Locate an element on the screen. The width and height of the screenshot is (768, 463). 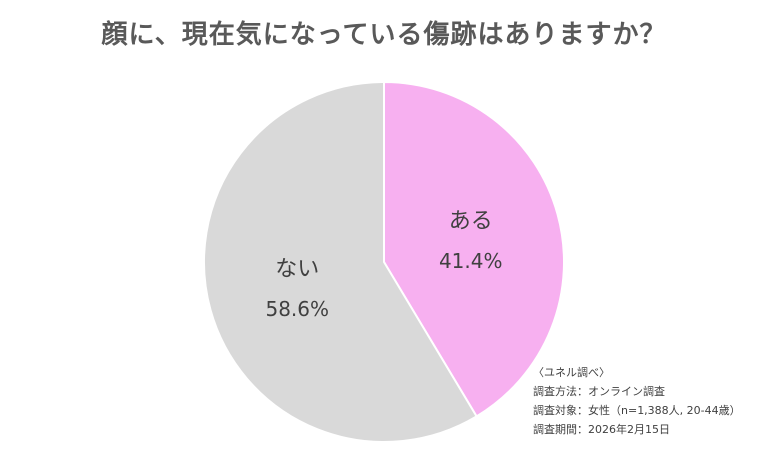
slice-value-yes: 41.4% is located at coordinates (471, 261).